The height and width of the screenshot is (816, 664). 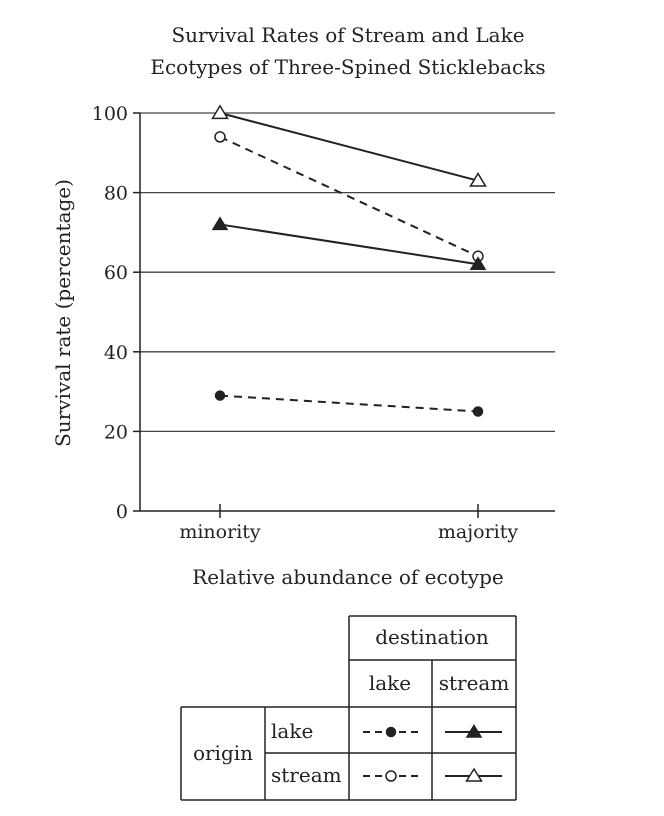 I want to click on data-point-stream-to-lake-minority, so click(x=220, y=137).